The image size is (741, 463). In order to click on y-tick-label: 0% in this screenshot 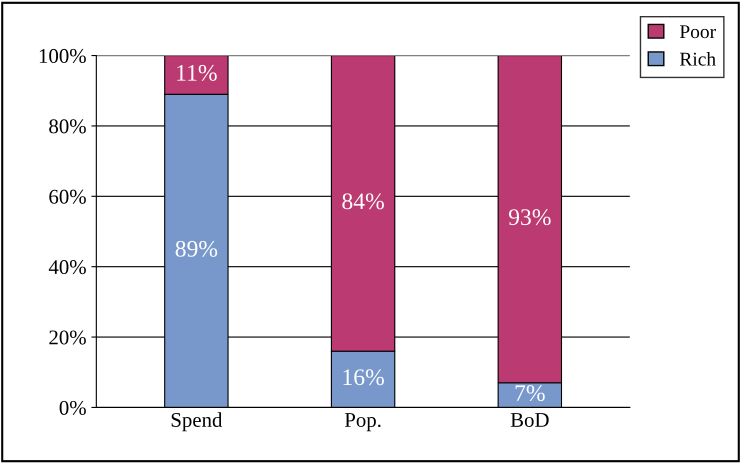, I will do `click(73, 407)`.